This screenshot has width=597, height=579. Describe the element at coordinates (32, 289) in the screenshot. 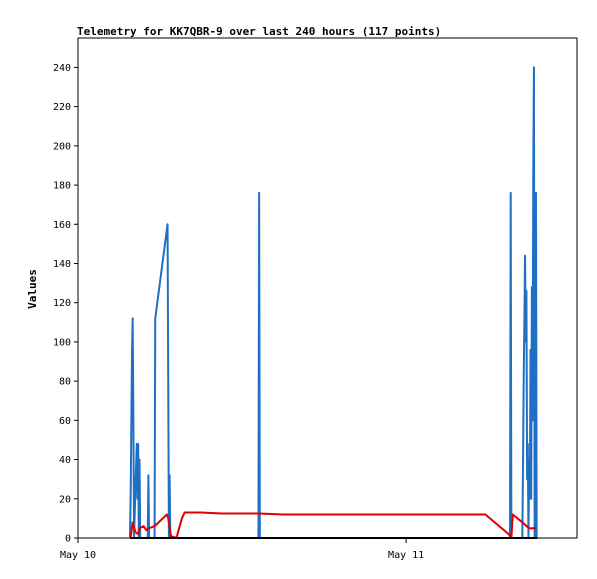

I see `y-axis-label: Values` at that location.